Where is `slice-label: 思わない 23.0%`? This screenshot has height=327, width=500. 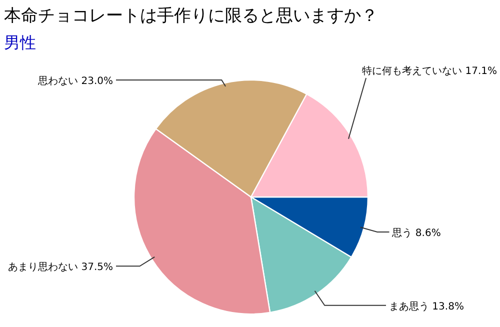
slice-label: 思わない 23.0% is located at coordinates (75, 81).